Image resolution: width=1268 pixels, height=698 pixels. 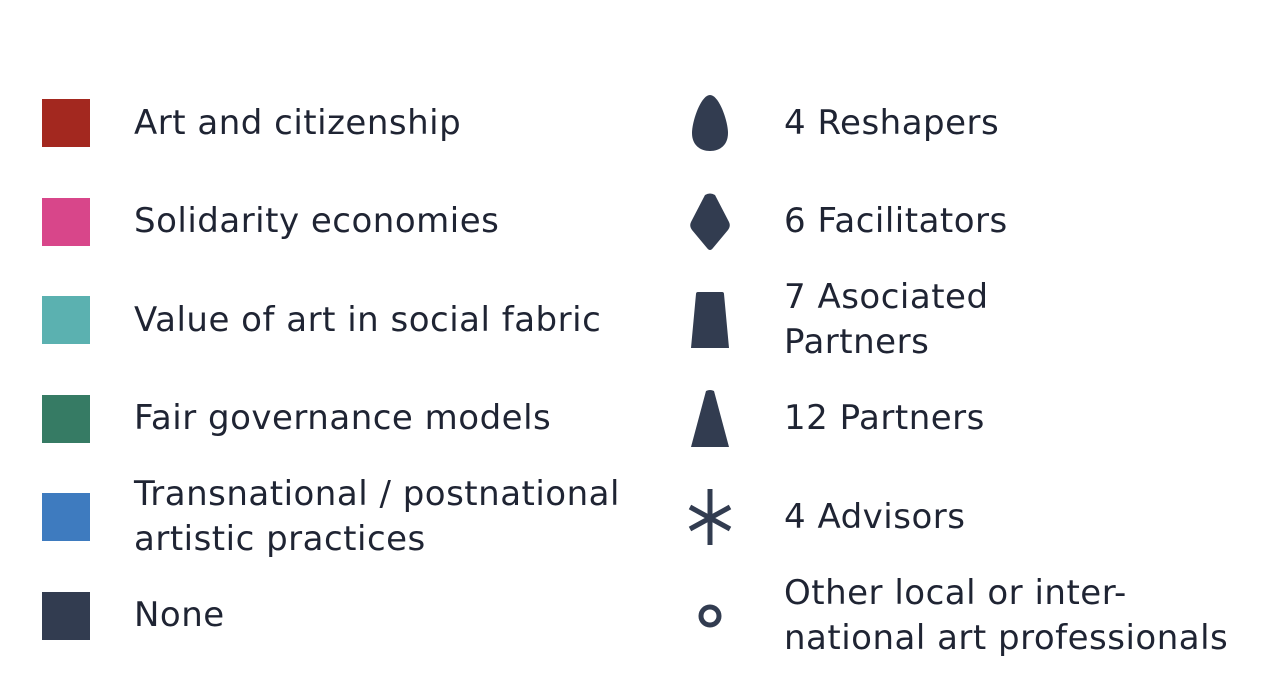 I want to click on label-line: 7 Asociated, so click(x=886, y=297).